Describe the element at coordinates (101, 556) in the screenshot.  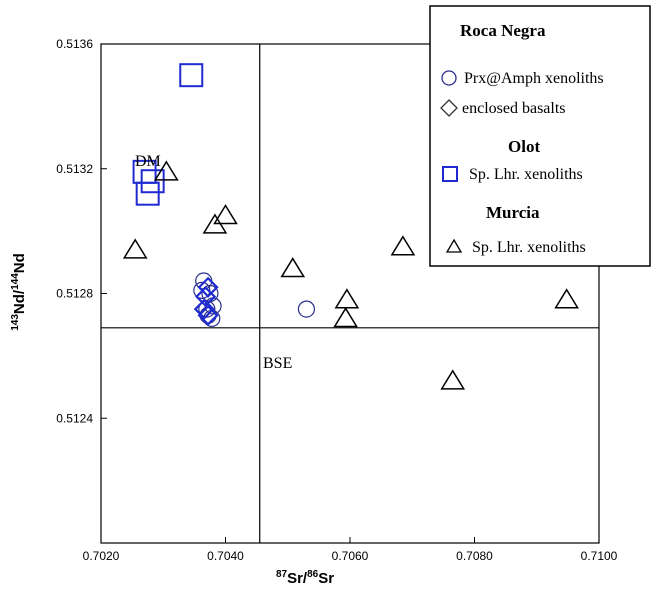
I see `x-tick-label: 0.7020` at that location.